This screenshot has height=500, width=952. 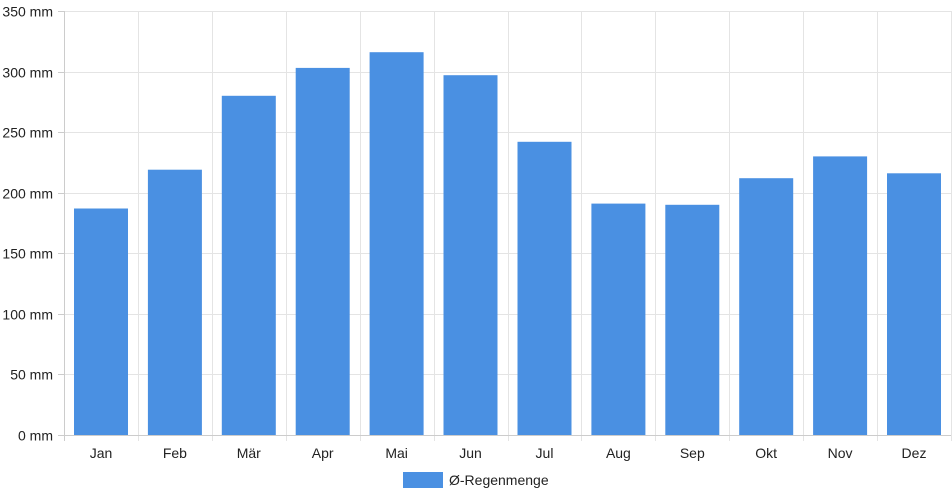 I want to click on bar-okt, so click(x=766, y=306).